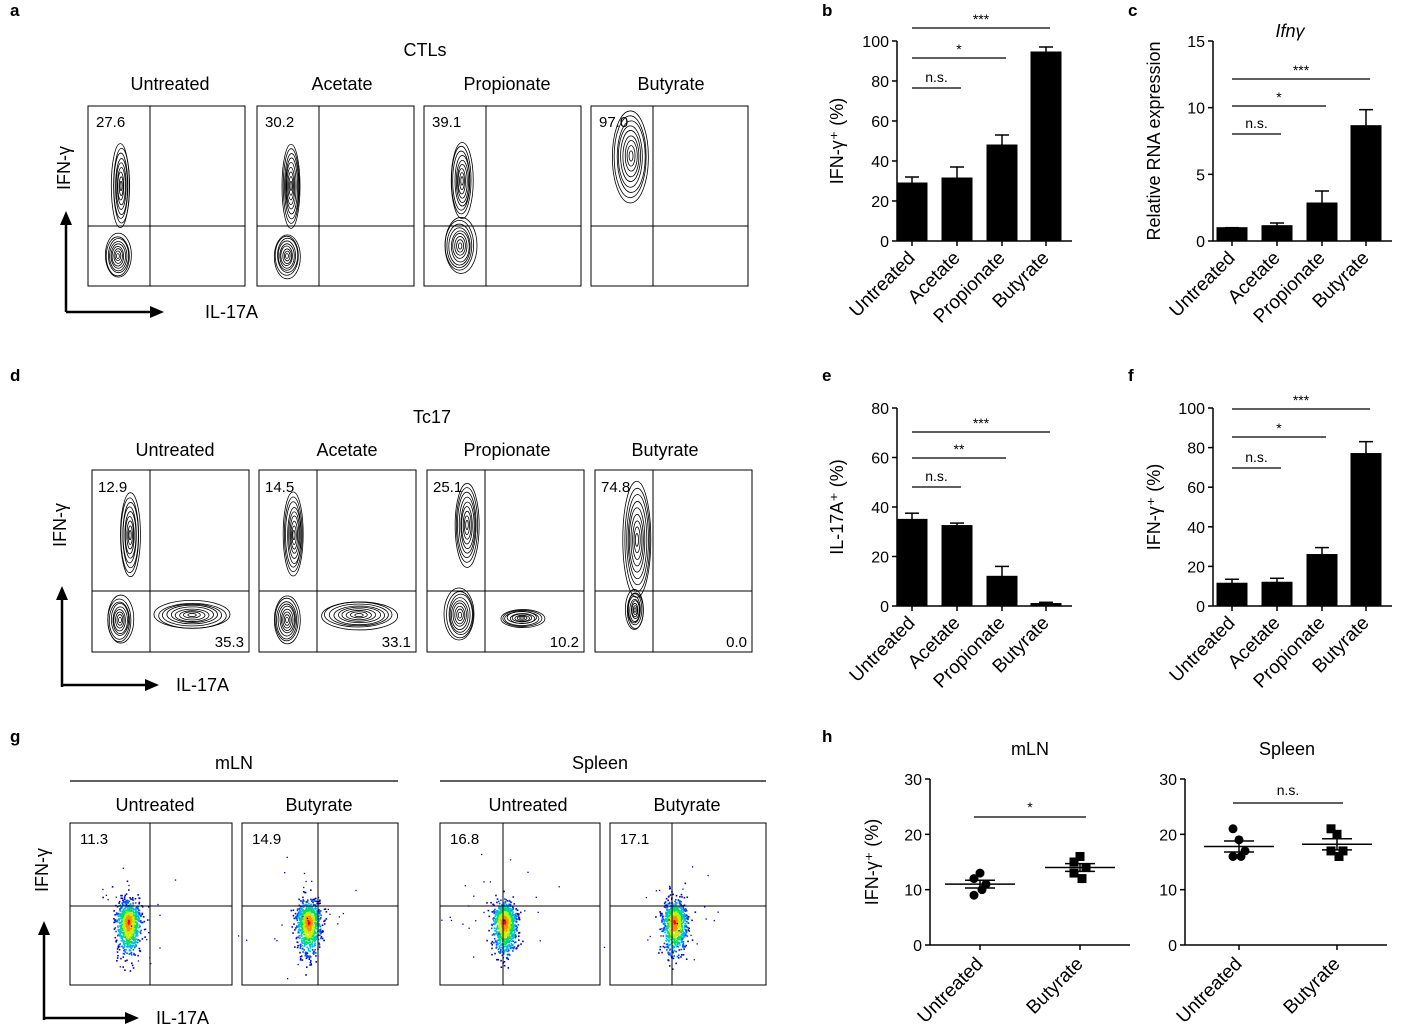  Describe the element at coordinates (1232, 594) in the screenshot. I see `bar-untreated` at that location.